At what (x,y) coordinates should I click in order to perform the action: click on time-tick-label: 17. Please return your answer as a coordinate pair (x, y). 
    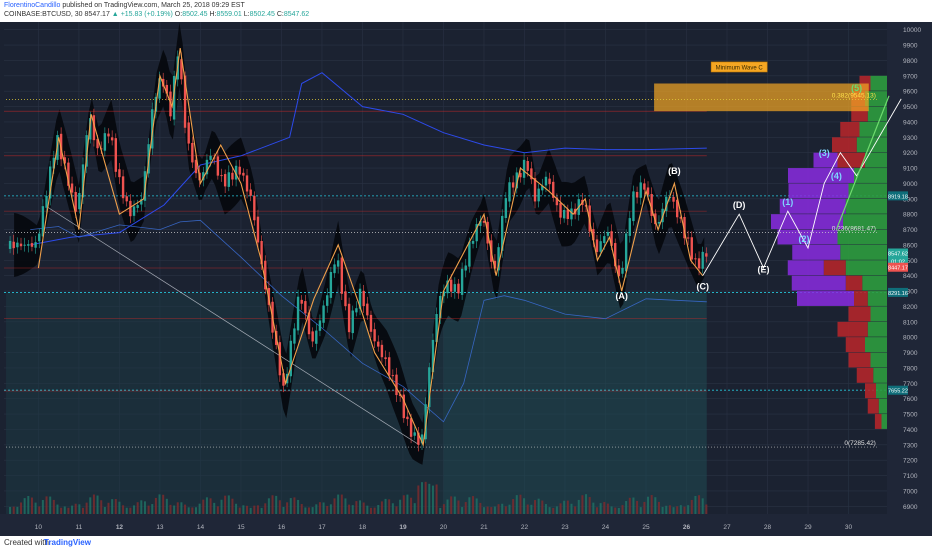
    Looking at the image, I should click on (322, 527).